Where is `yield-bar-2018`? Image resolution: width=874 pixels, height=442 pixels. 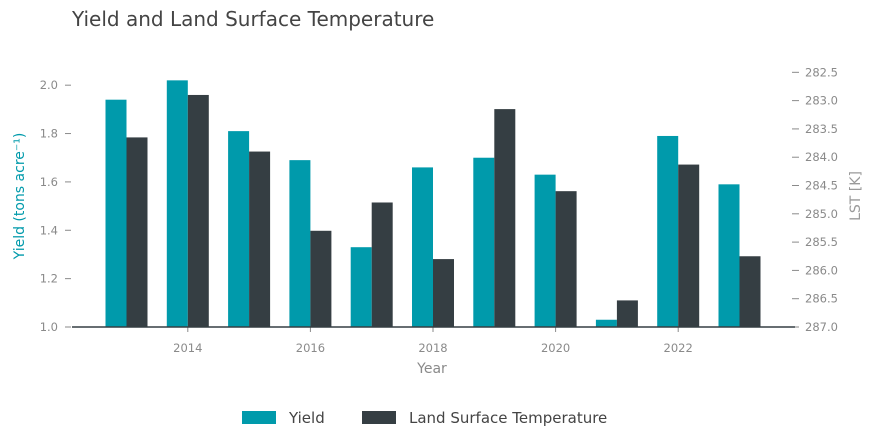
yield-bar-2018 is located at coordinates (422, 247).